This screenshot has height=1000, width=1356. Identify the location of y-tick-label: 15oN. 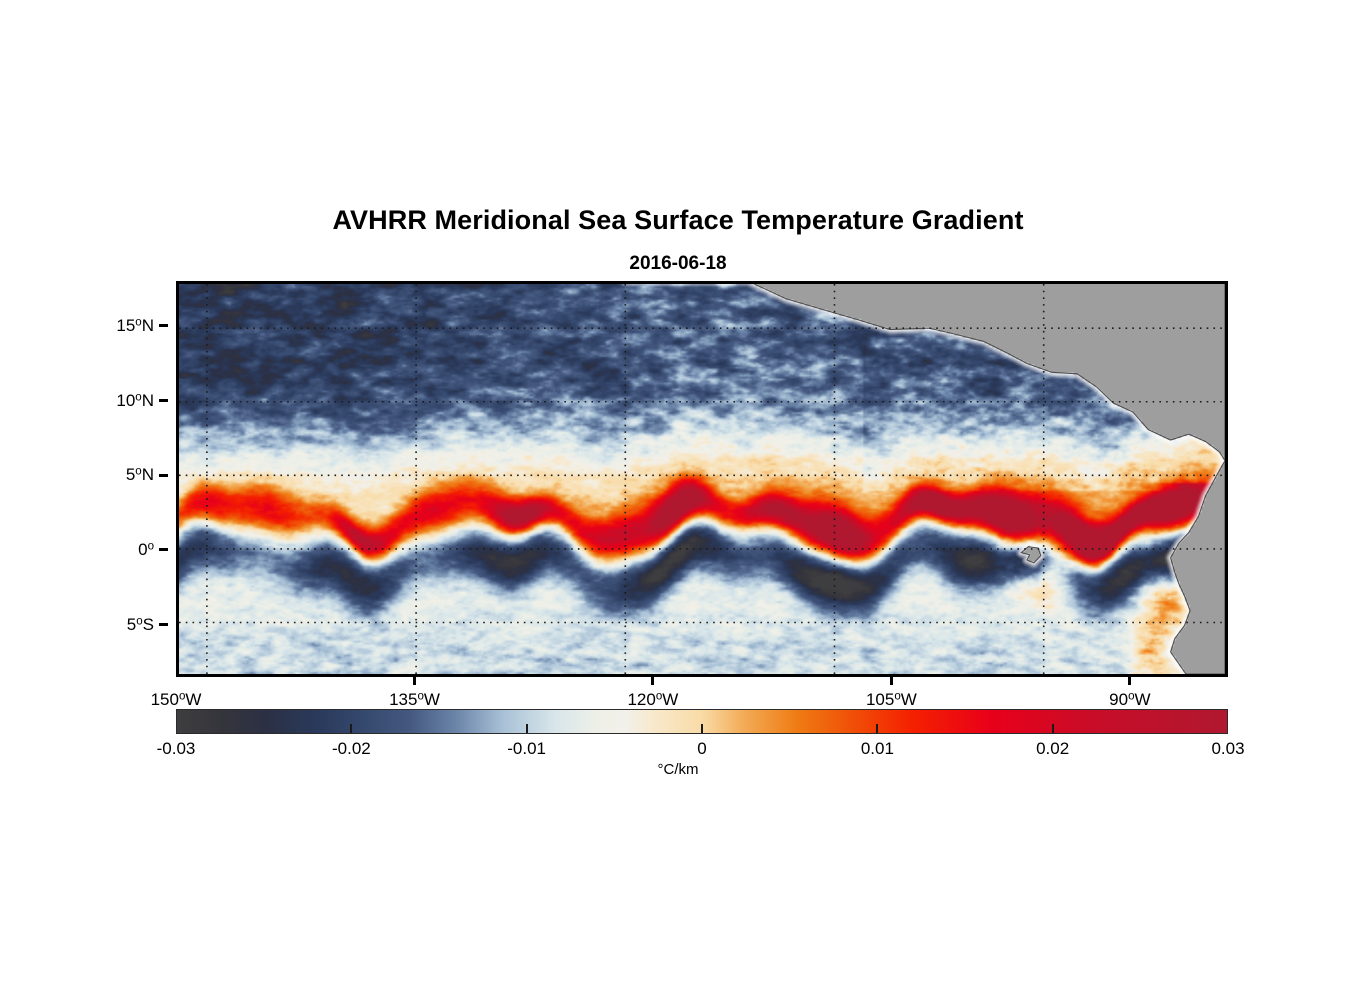
(135, 325).